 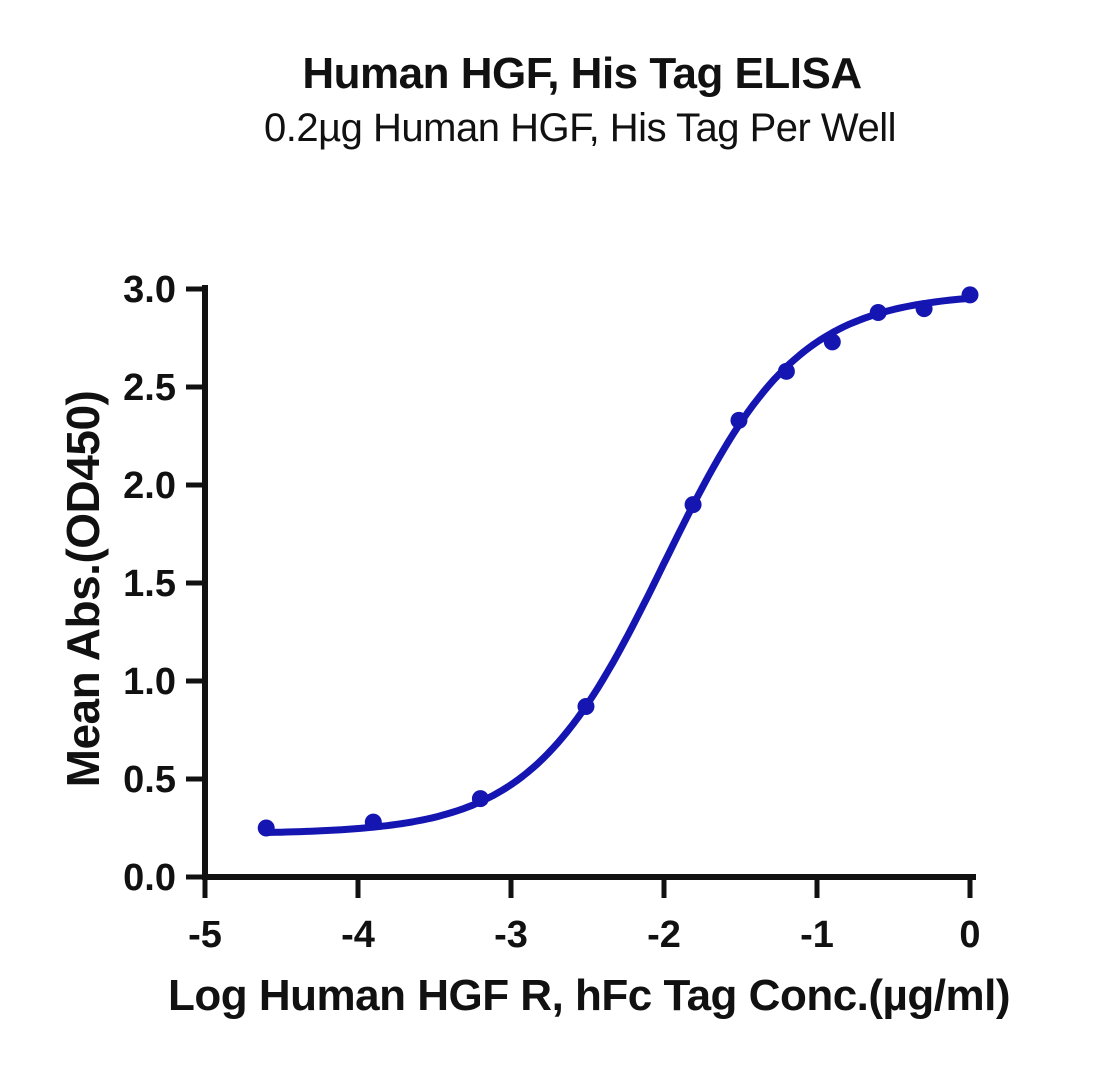 I want to click on y-tick-label: 1.5, so click(x=149, y=584).